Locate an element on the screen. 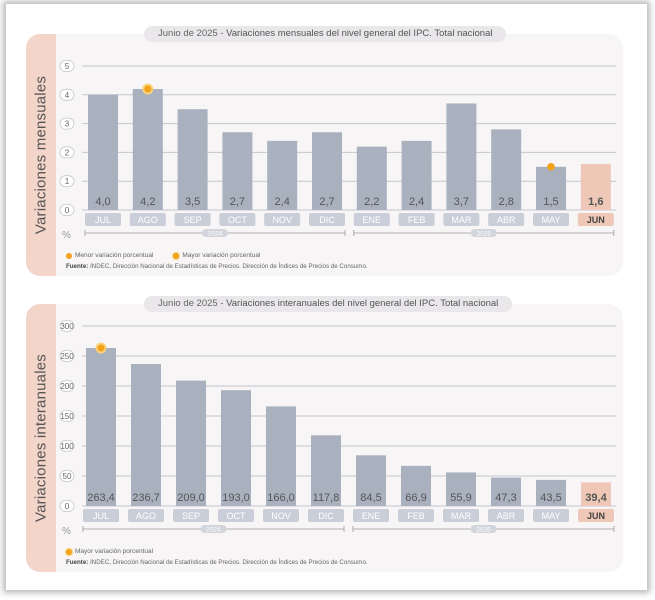 This screenshot has width=655, height=600. value-label: 84,5 is located at coordinates (370, 498).